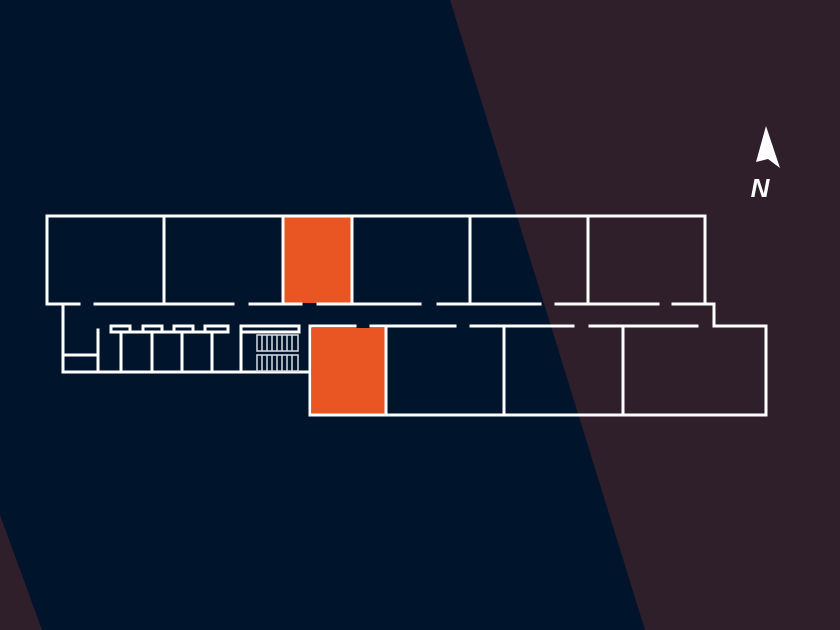 Image resolution: width=840 pixels, height=630 pixels. Describe the element at coordinates (761, 188) in the screenshot. I see `compass-label: N` at that location.